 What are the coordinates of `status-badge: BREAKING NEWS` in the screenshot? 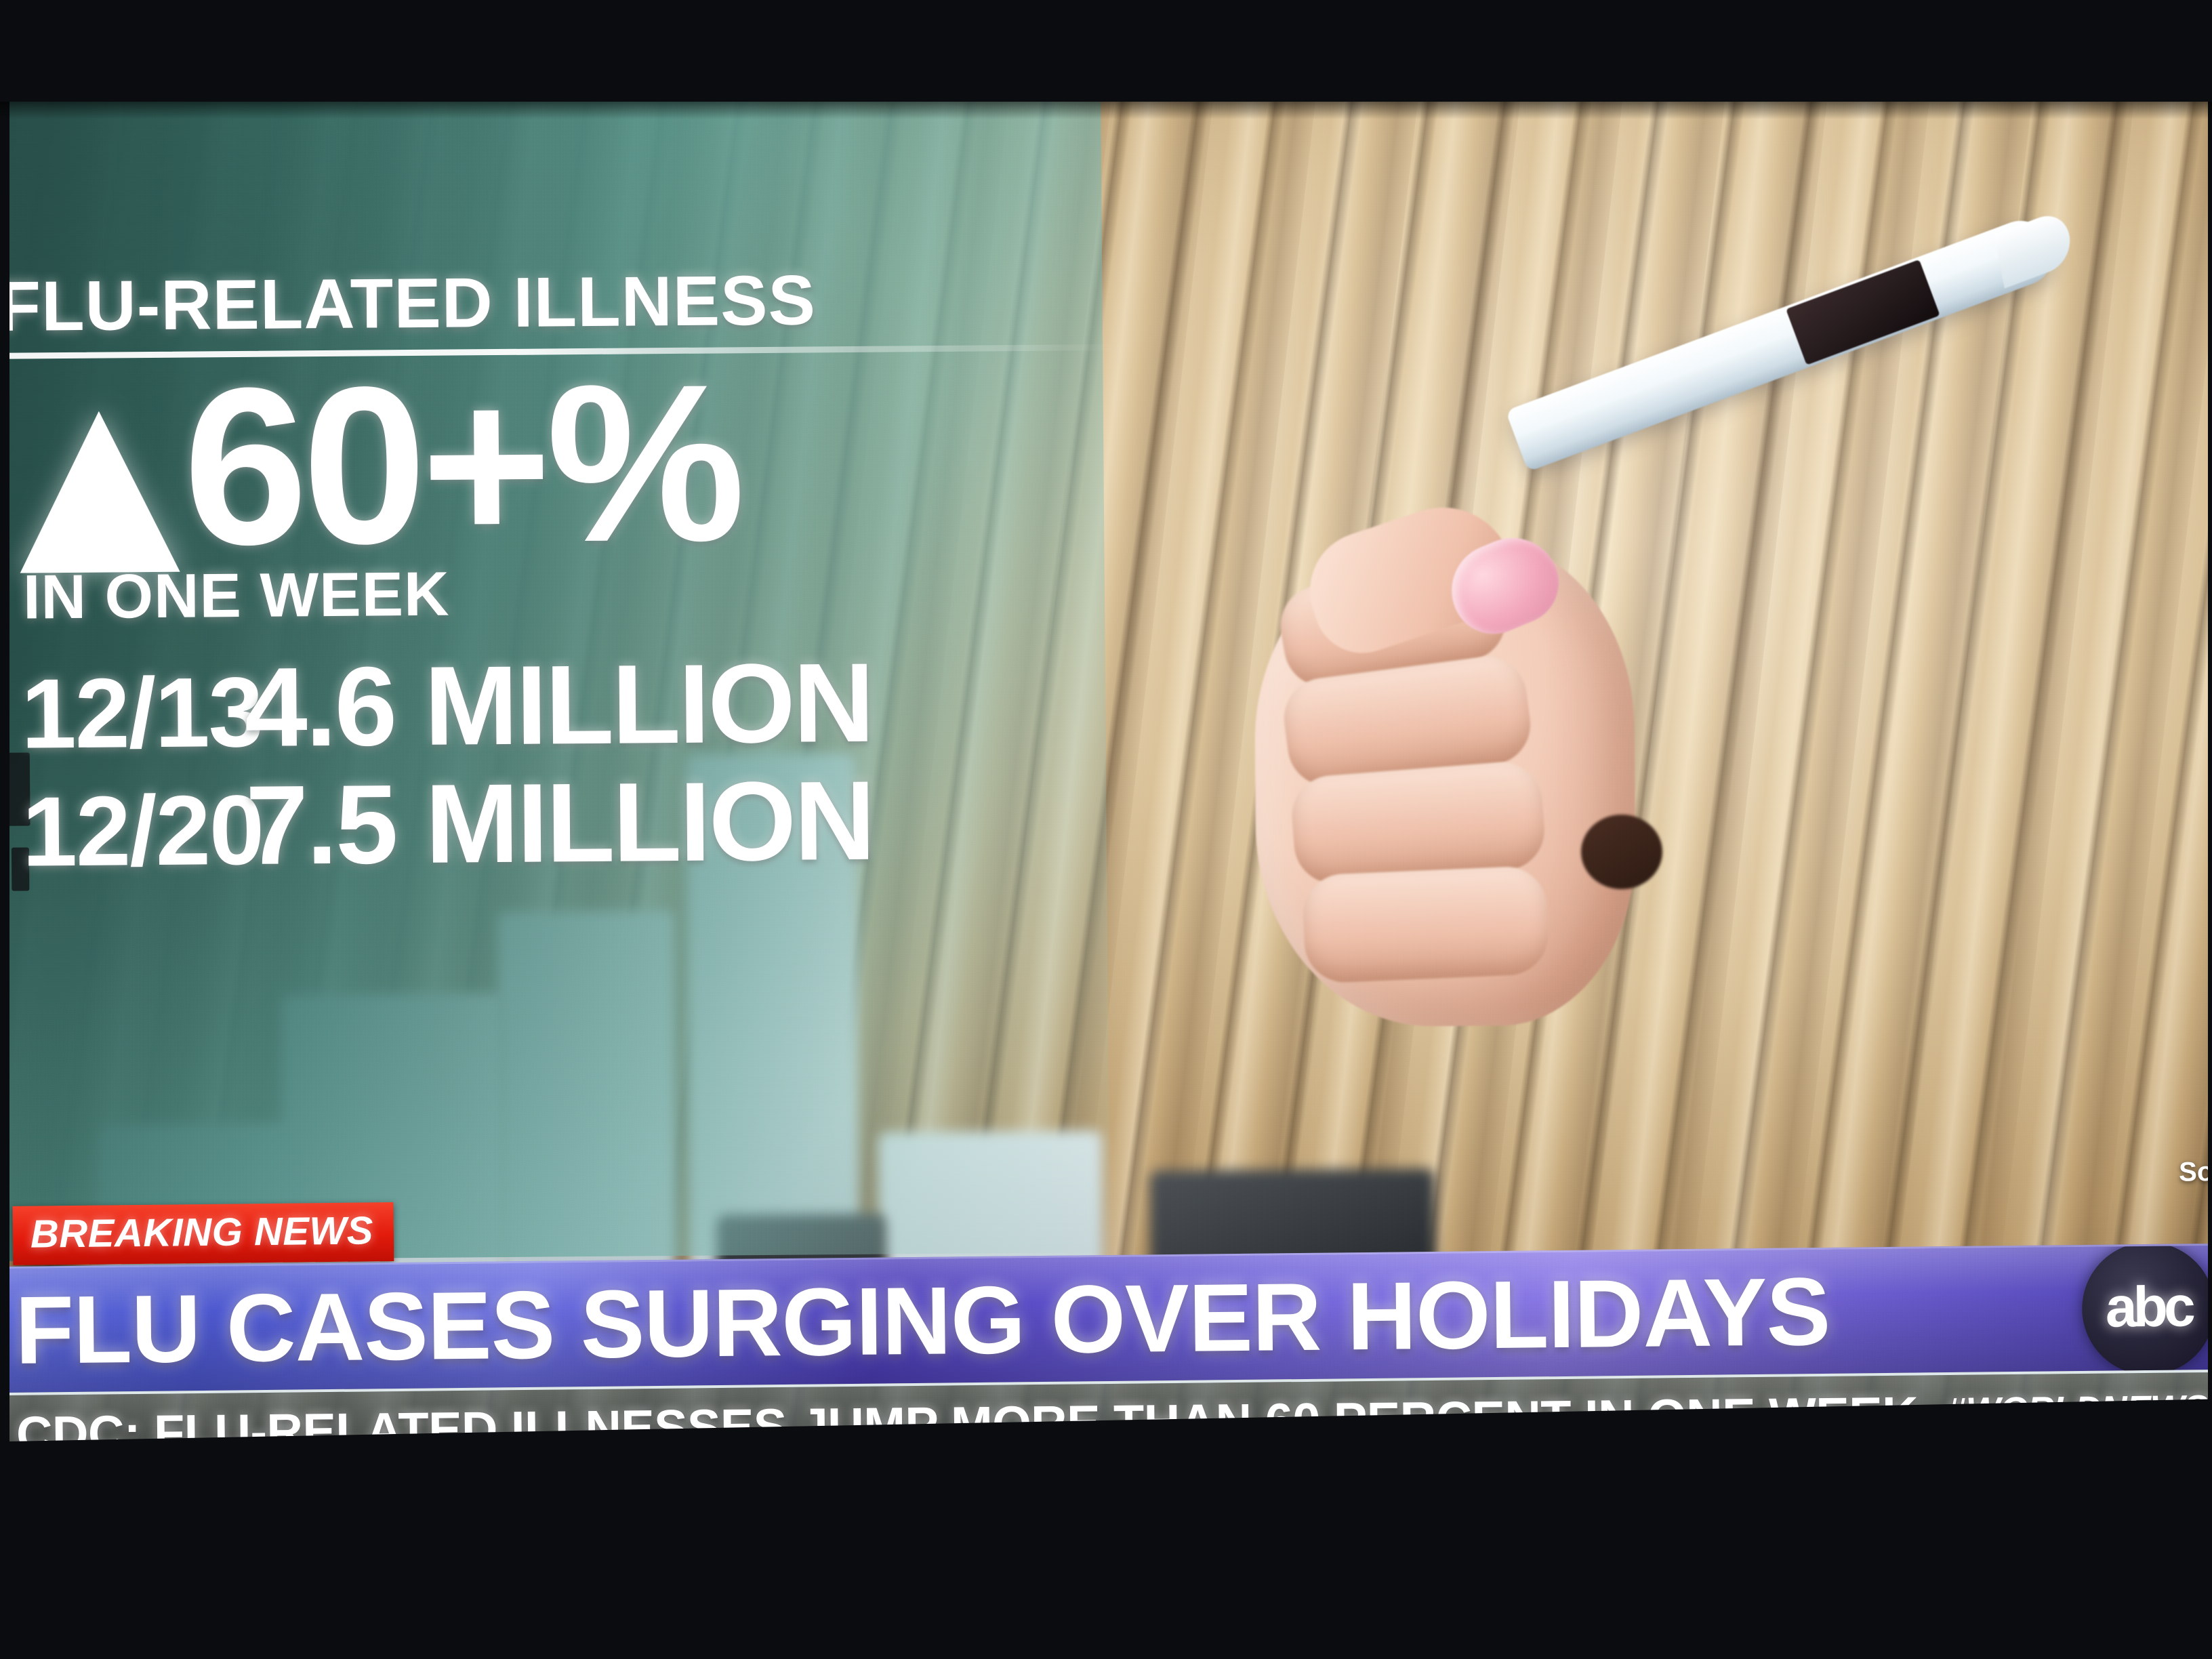 It's located at (203, 1233).